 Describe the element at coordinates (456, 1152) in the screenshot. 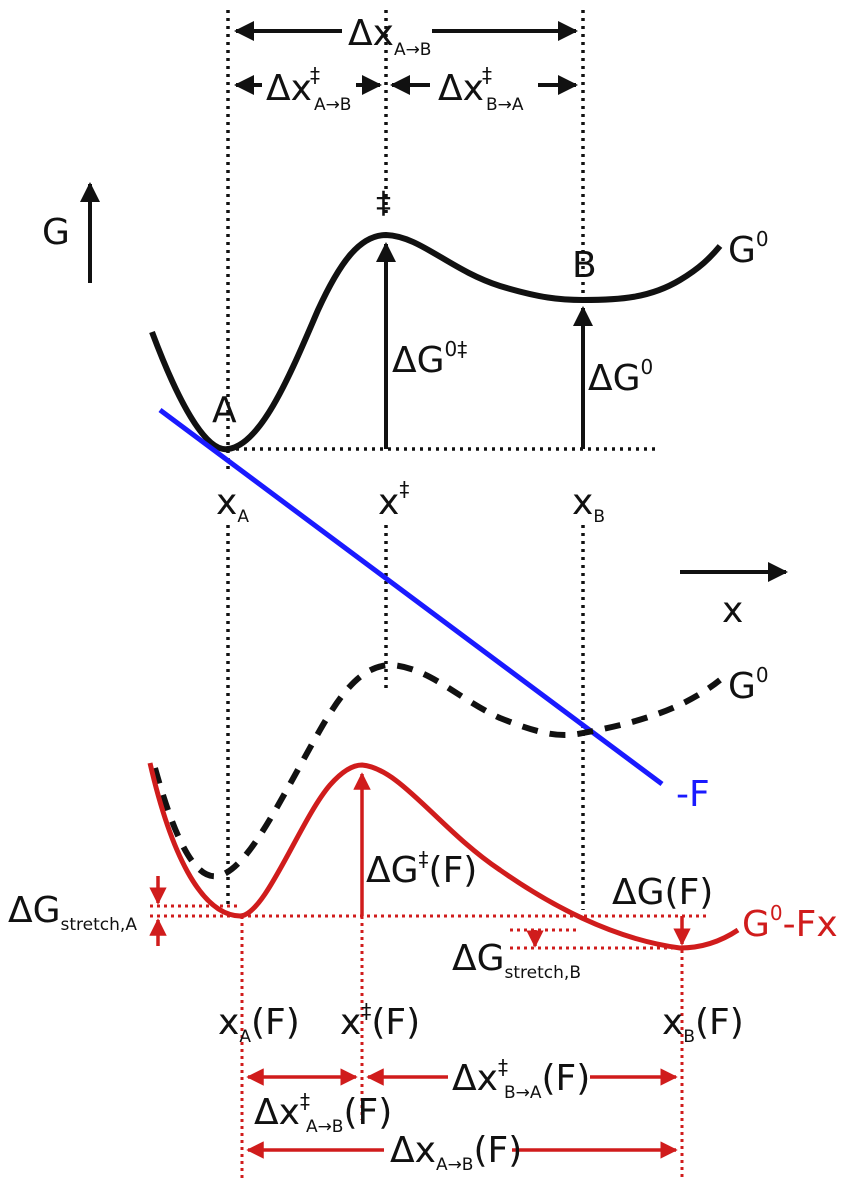

I see `dx-ab-f-label: ΔxA→B(F)` at that location.